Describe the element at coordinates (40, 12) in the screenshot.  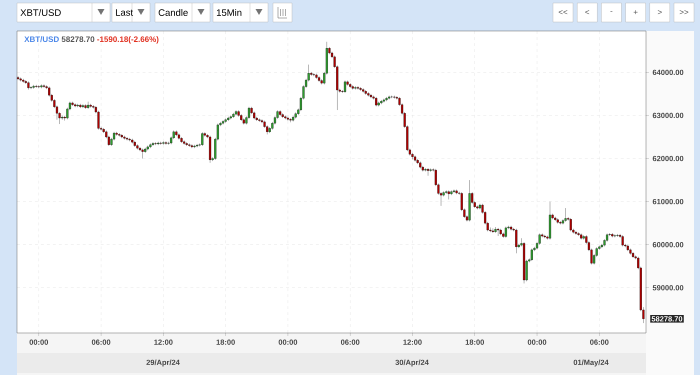
I see `text: XBT/USD` at that location.